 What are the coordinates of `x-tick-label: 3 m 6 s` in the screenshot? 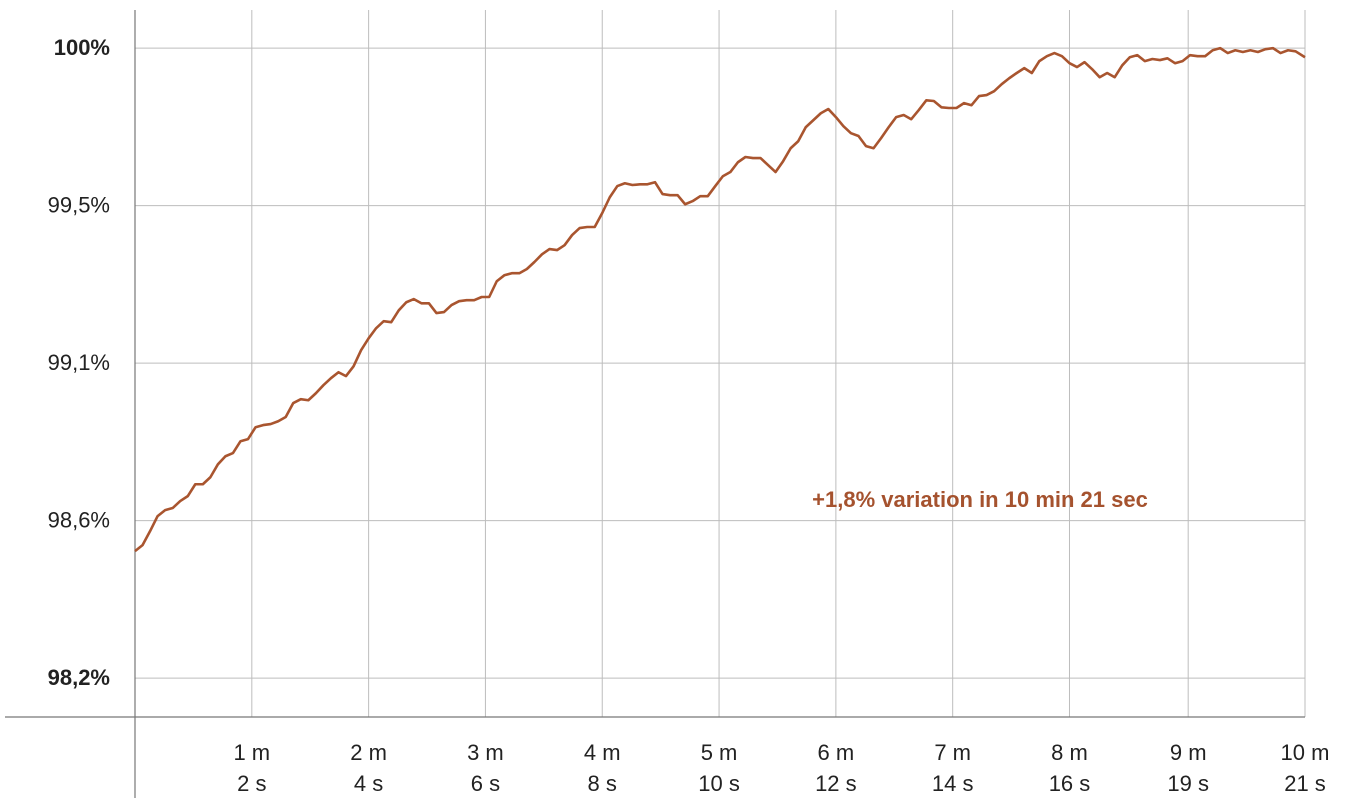 It's located at (485, 768).